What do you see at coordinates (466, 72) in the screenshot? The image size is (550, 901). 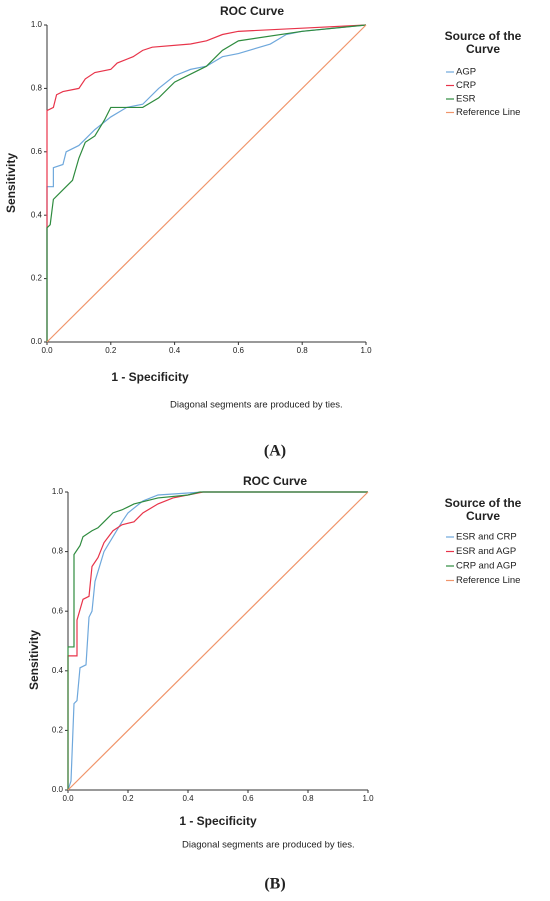 I see `legend-label: AGP` at bounding box center [466, 72].